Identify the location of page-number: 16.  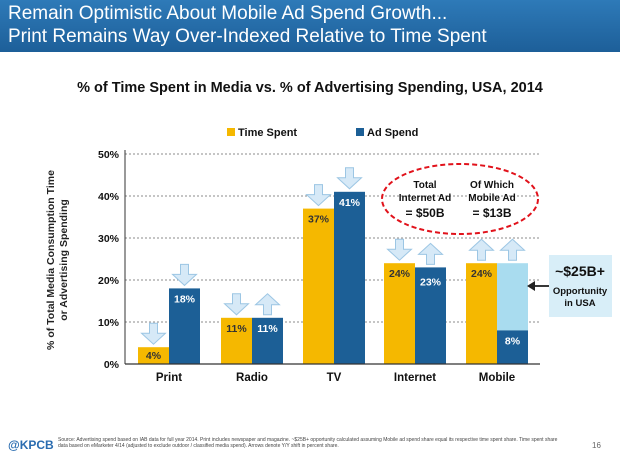
(596, 445).